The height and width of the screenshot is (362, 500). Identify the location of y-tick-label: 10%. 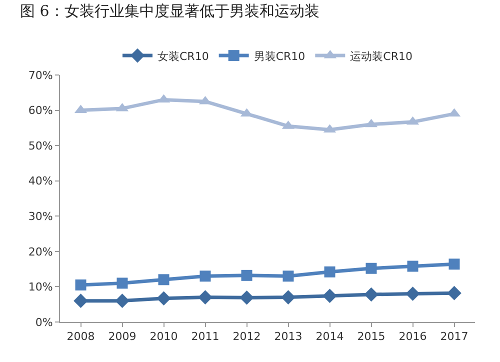
(40, 287).